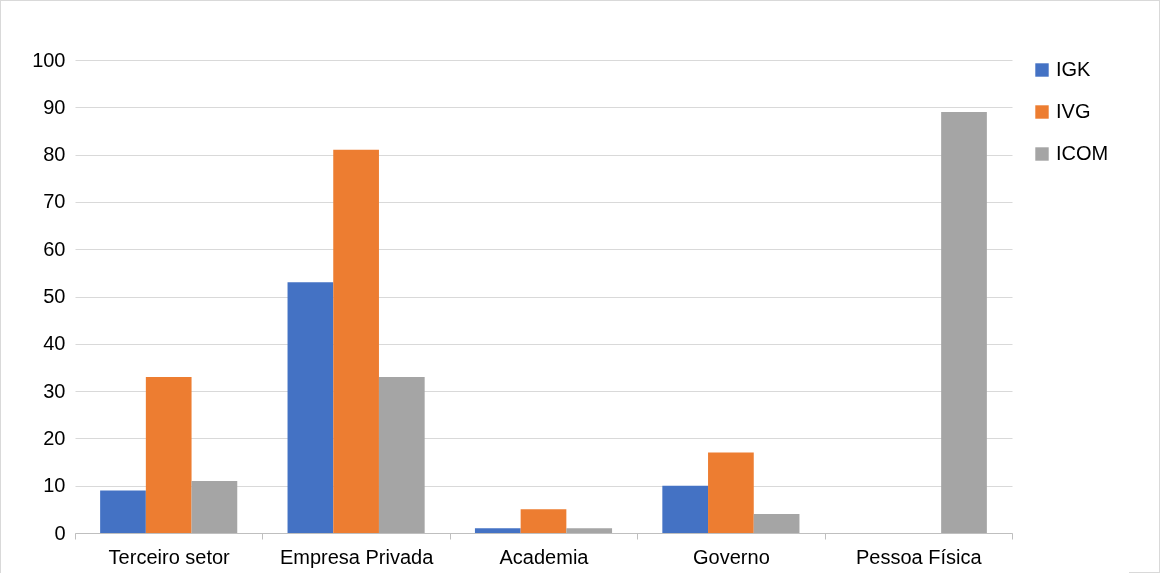  What do you see at coordinates (54, 201) in the screenshot?
I see `y-tick-label: 70` at bounding box center [54, 201].